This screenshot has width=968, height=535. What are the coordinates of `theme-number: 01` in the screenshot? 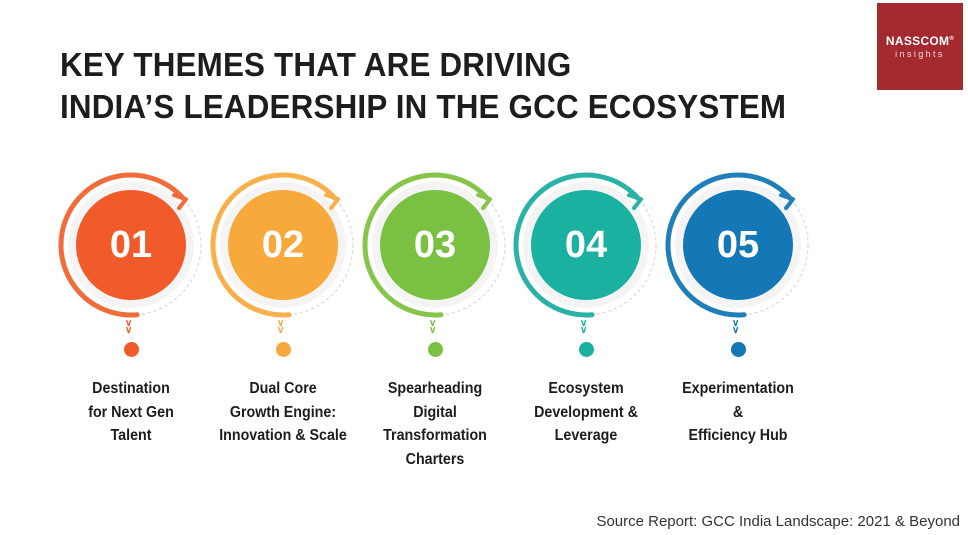 It's located at (131, 244).